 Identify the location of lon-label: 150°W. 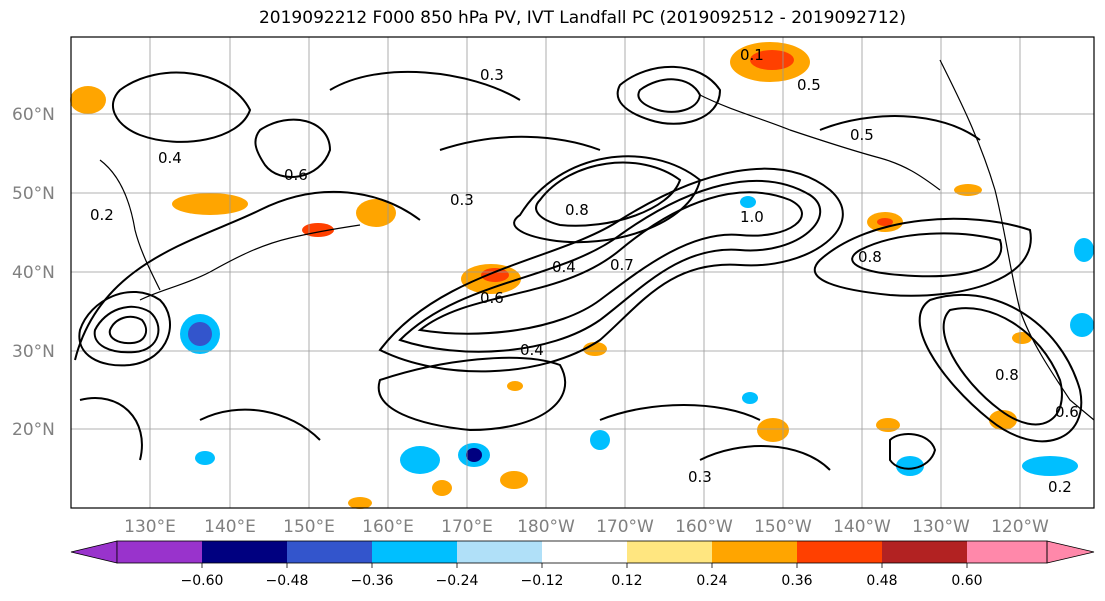
(783, 527).